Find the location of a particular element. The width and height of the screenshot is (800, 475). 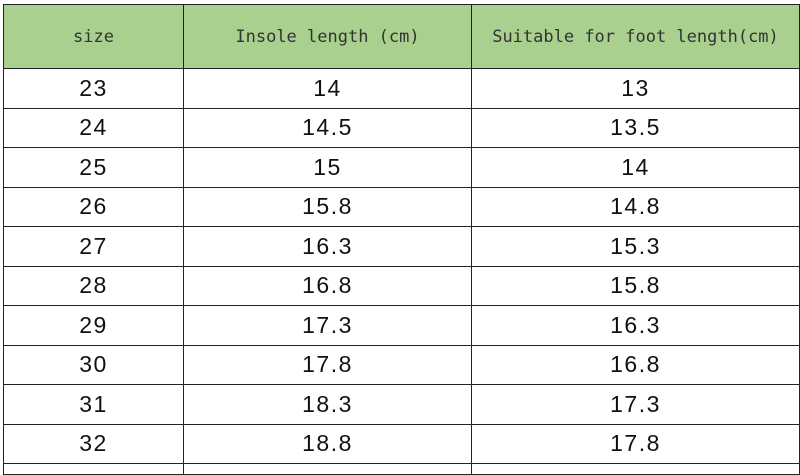

table-row: 23 14 13 is located at coordinates (401, 88).